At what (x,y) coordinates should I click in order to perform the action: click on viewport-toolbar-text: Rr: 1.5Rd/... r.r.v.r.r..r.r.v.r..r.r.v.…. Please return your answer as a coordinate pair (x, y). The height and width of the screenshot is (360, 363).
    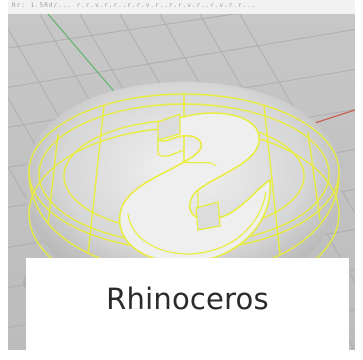
    Looking at the image, I should click on (134, 5).